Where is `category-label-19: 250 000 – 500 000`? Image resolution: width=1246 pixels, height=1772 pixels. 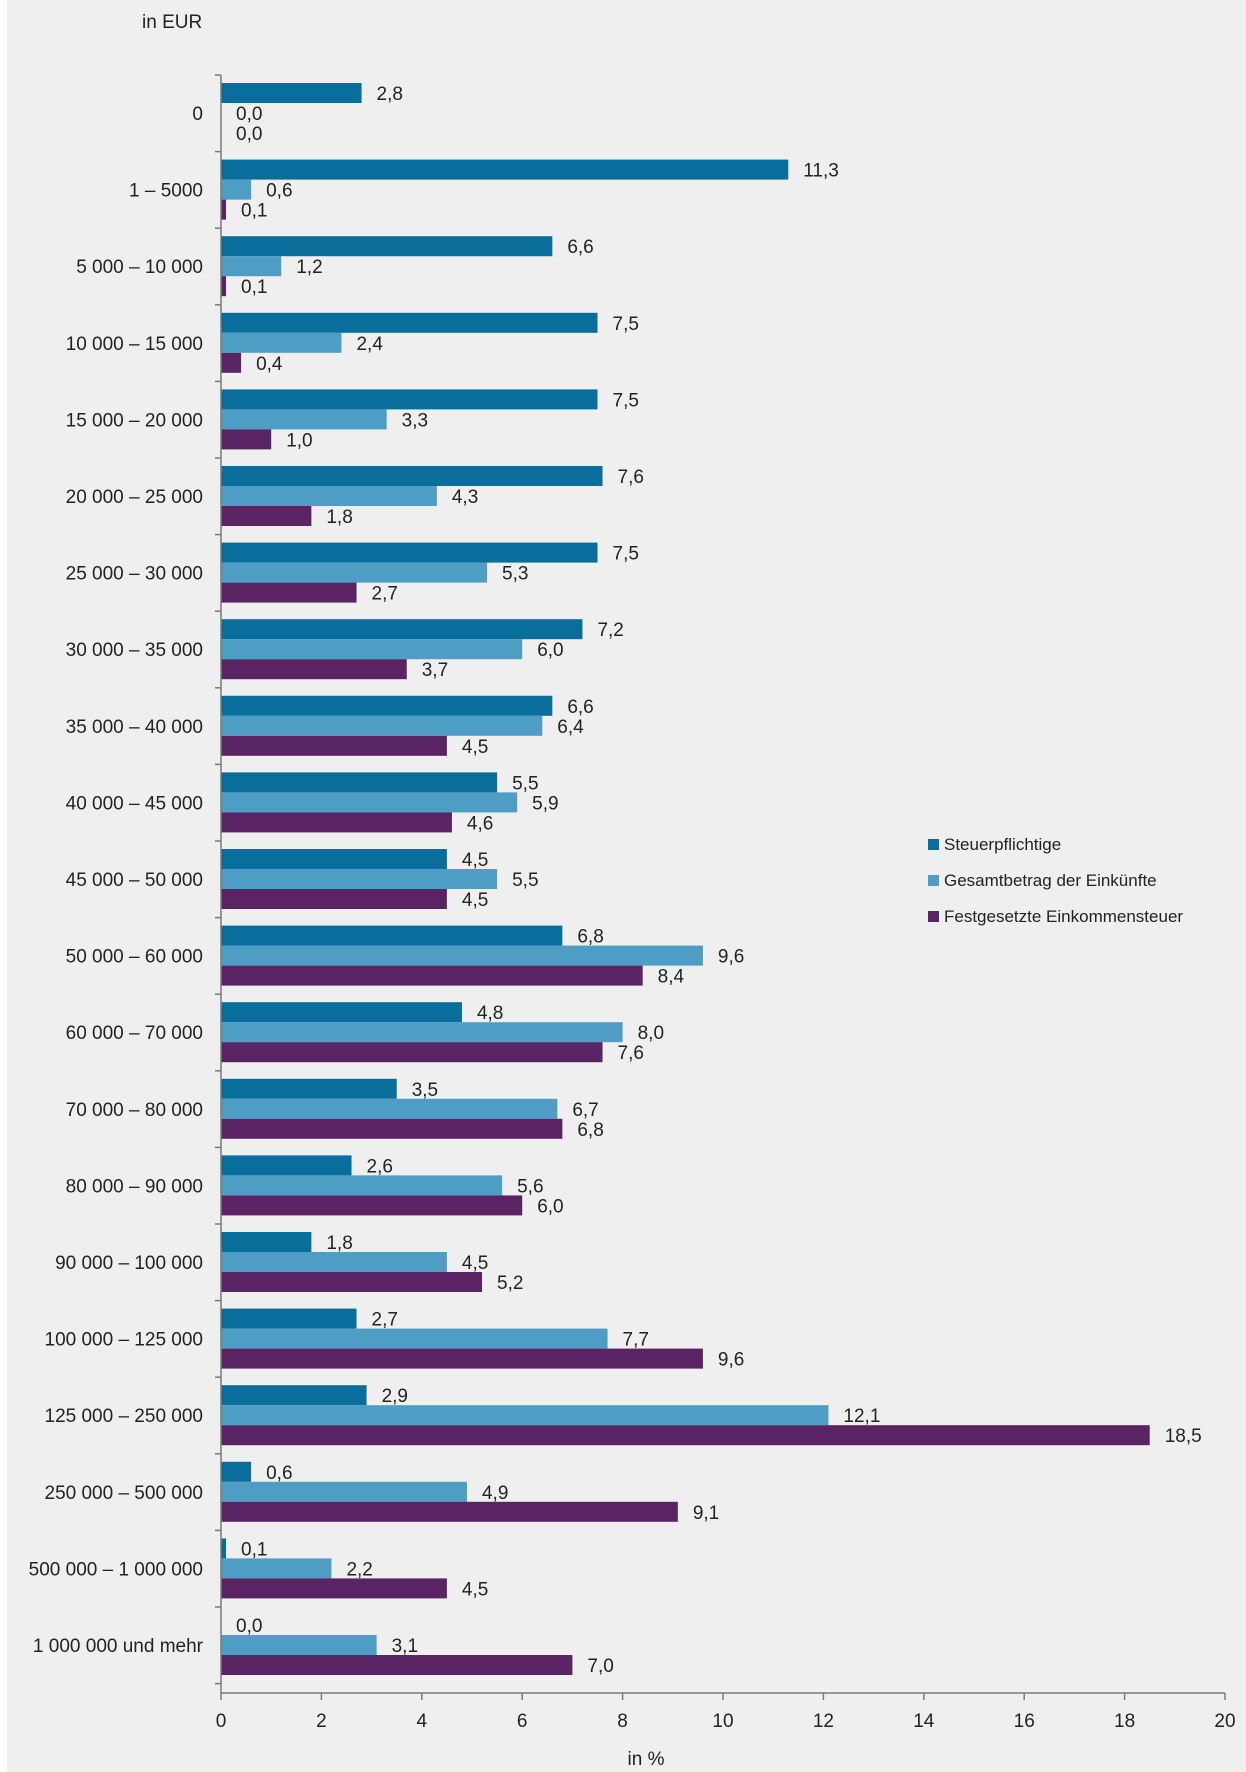
category-label-19: 250 000 – 500 000 is located at coordinates (124, 1493).